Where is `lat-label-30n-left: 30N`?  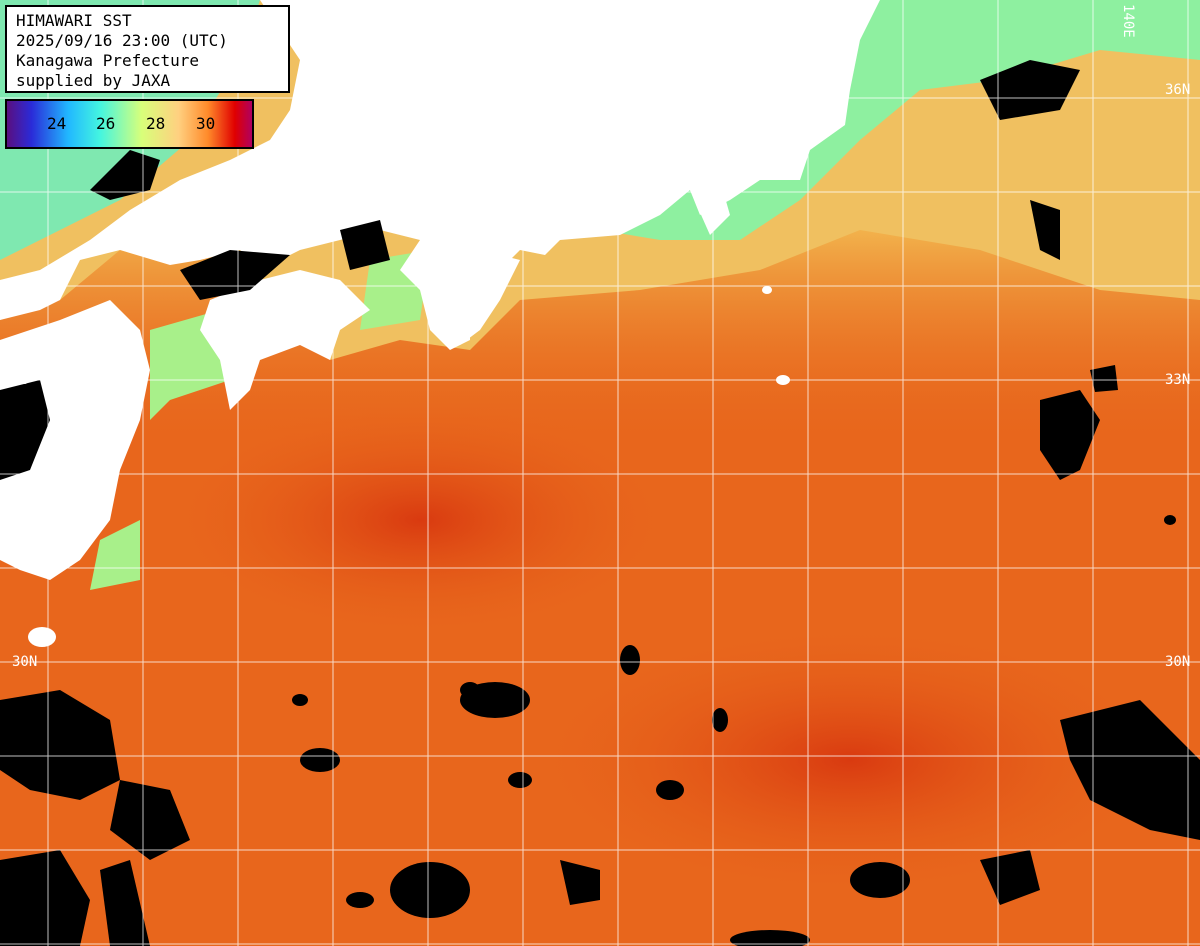
lat-label-30n-left: 30N is located at coordinates (25, 662).